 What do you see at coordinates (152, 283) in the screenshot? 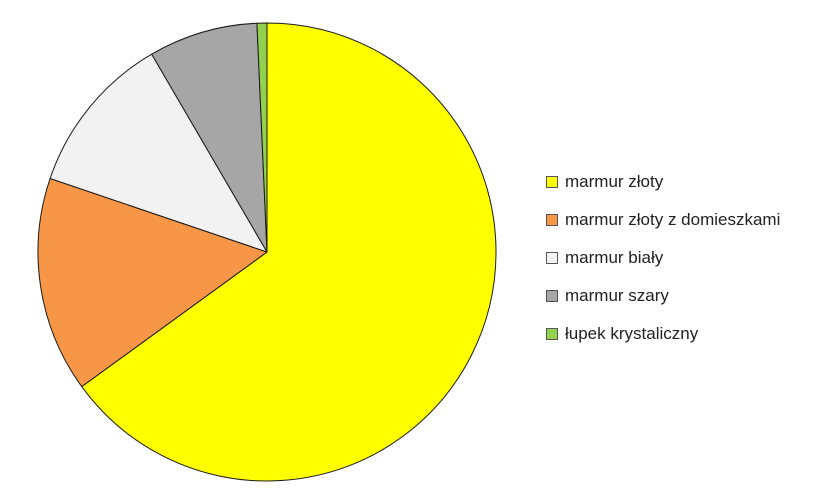
I see `pie-slice-marmur-zloty-z-domieszkami` at bounding box center [152, 283].